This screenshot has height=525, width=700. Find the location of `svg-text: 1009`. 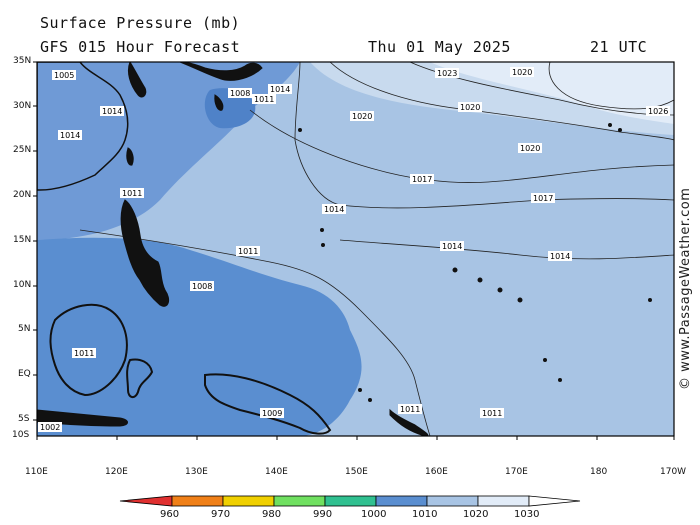

svg-text: 1009 is located at coordinates (272, 413).